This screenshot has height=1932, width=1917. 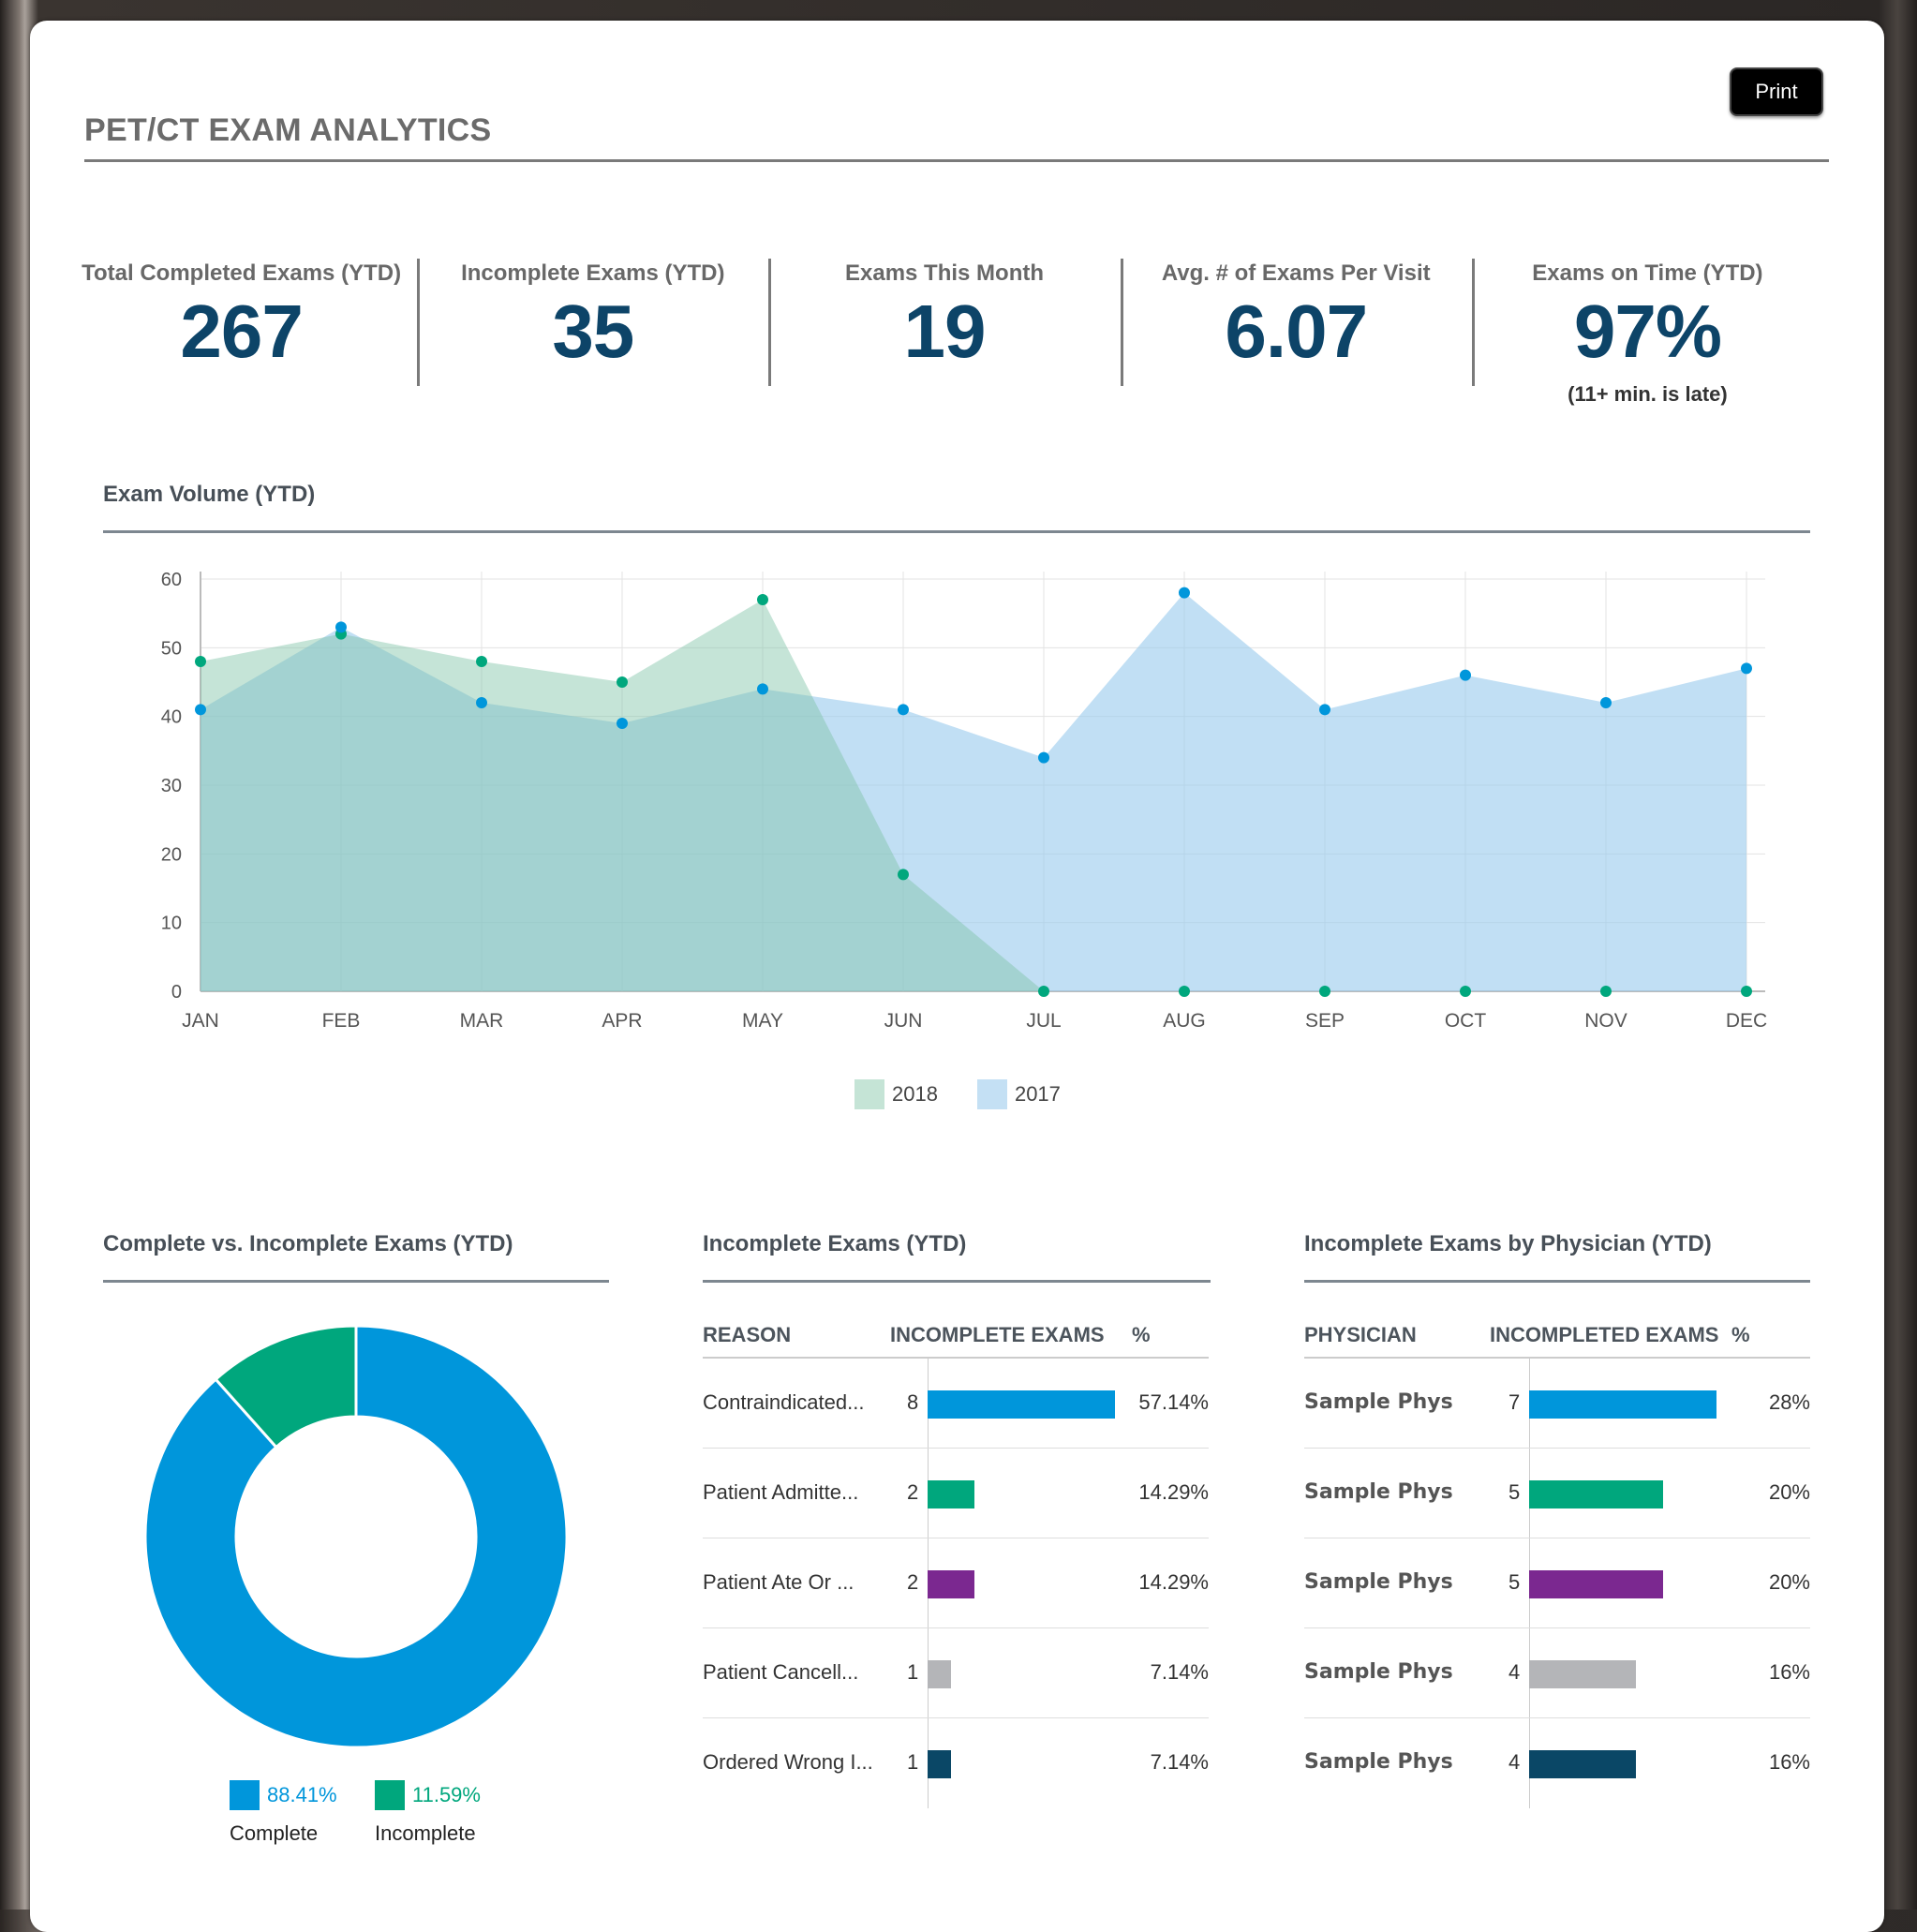 I want to click on donut-slice-incomplete, so click(x=286, y=1387).